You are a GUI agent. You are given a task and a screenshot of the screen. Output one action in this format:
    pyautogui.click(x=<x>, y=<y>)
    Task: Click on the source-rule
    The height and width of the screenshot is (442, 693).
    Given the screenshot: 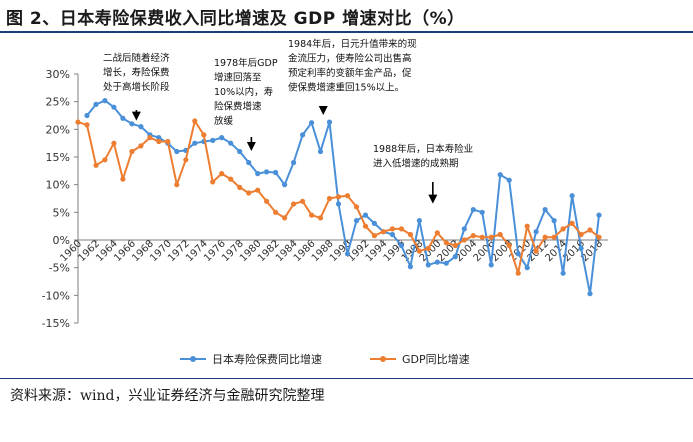 What is the action you would take?
    pyautogui.click(x=346, y=378)
    